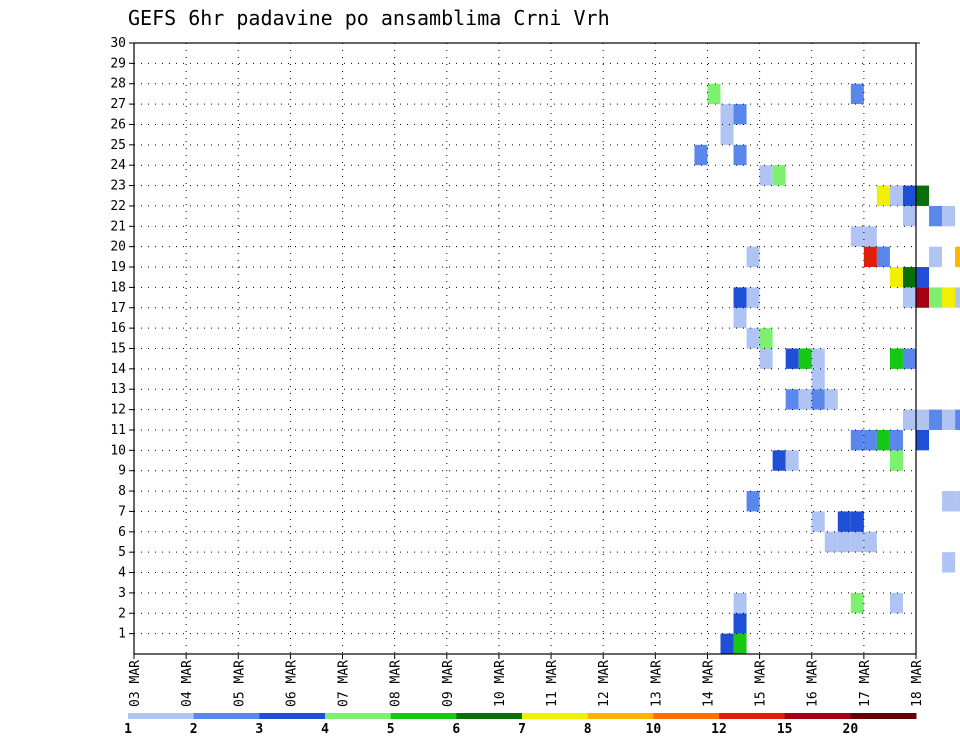 This screenshot has height=742, width=960. I want to click on x-tick-label: 09 MAR, so click(448, 683).